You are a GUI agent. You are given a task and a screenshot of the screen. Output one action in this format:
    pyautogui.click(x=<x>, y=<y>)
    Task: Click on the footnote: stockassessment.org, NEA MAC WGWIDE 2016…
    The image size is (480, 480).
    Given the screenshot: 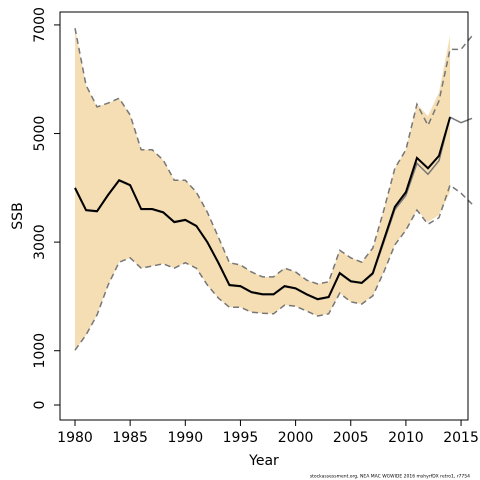 What is the action you would take?
    pyautogui.click(x=390, y=477)
    